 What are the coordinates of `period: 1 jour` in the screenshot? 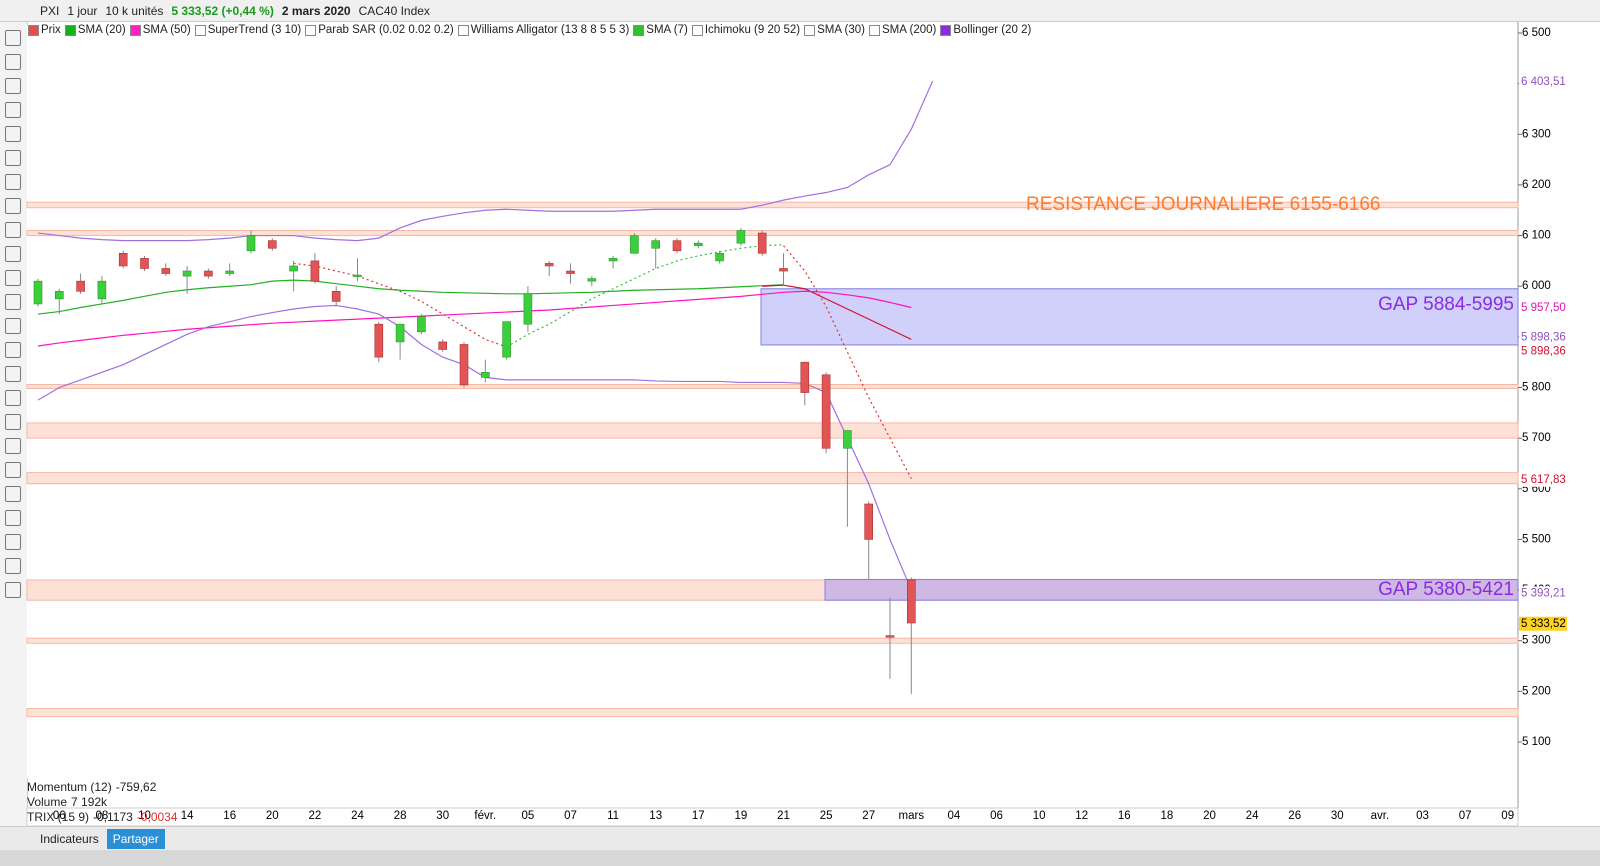 It's located at (82, 10).